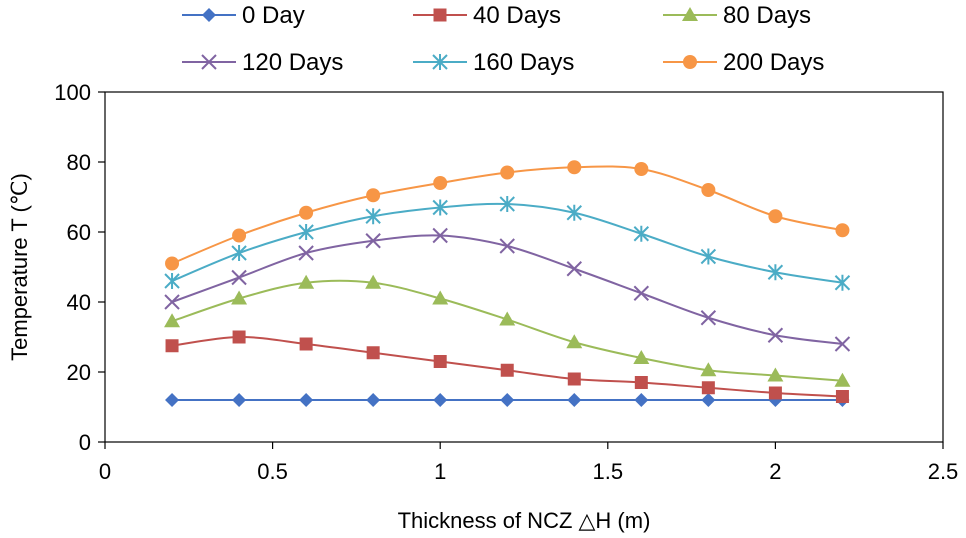 The image size is (966, 538). What do you see at coordinates (79, 267) in the screenshot?
I see `y-axis-ticks: 0 20 40 60 80 100` at bounding box center [79, 267].